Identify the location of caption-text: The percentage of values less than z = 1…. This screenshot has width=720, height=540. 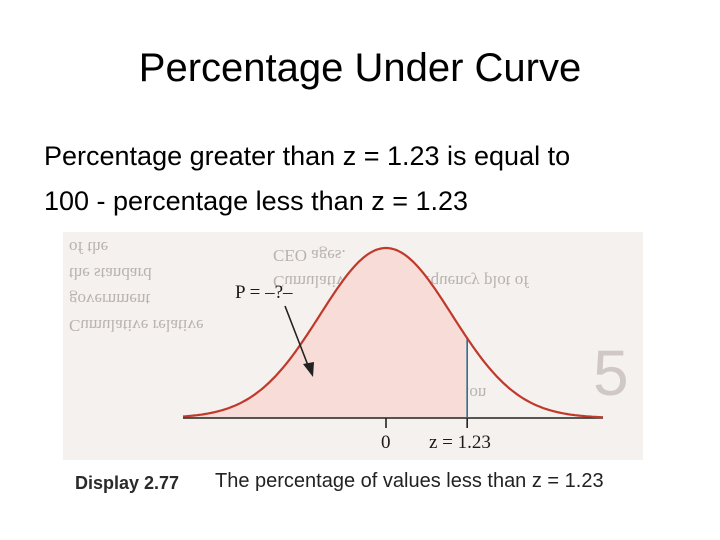
(409, 481).